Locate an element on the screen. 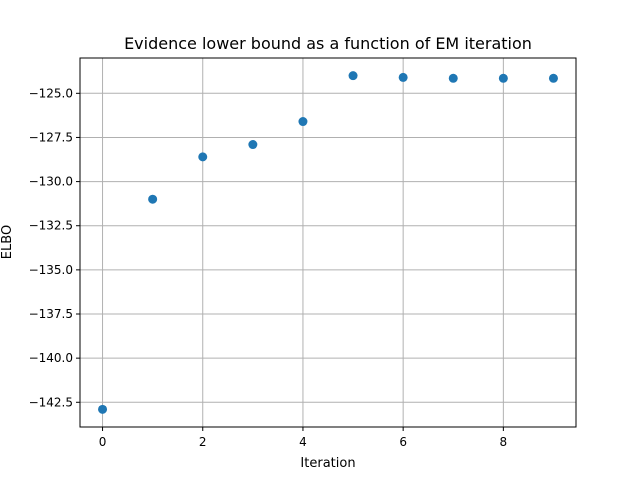  y-tick-label: −140.0 is located at coordinates (51, 358).